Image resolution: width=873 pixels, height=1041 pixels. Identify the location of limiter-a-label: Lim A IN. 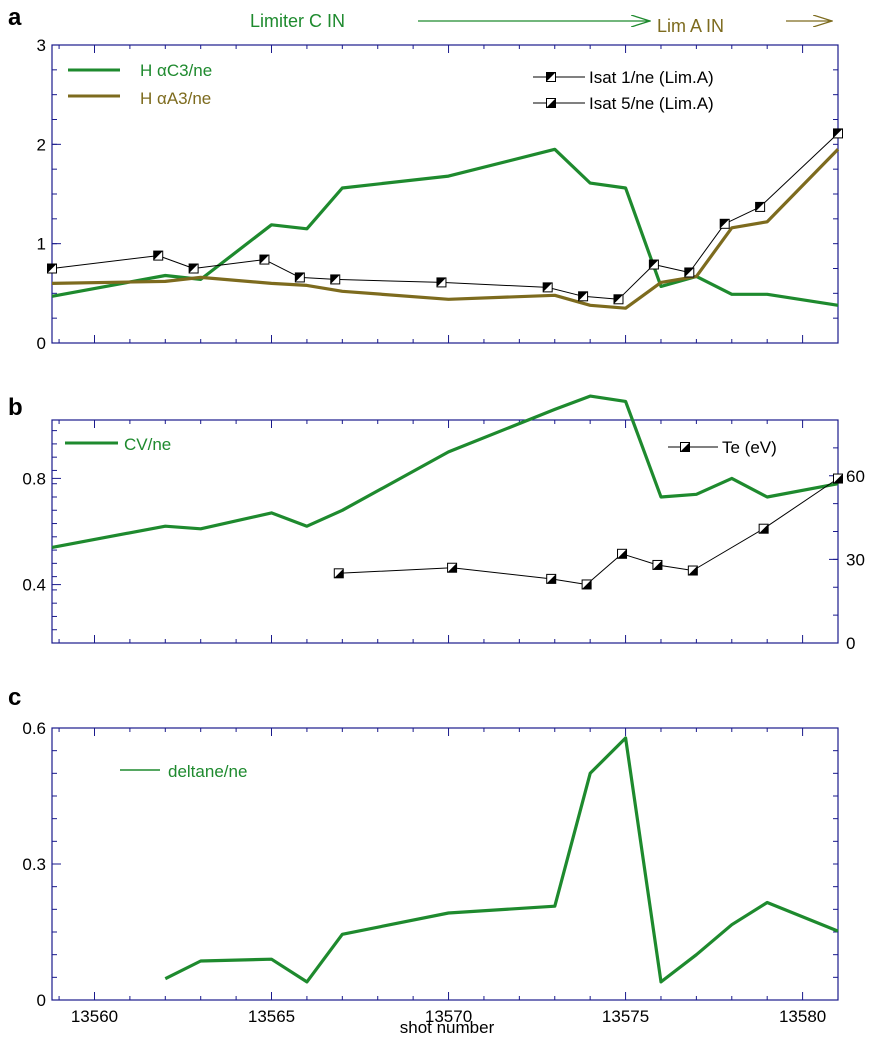
(690, 26).